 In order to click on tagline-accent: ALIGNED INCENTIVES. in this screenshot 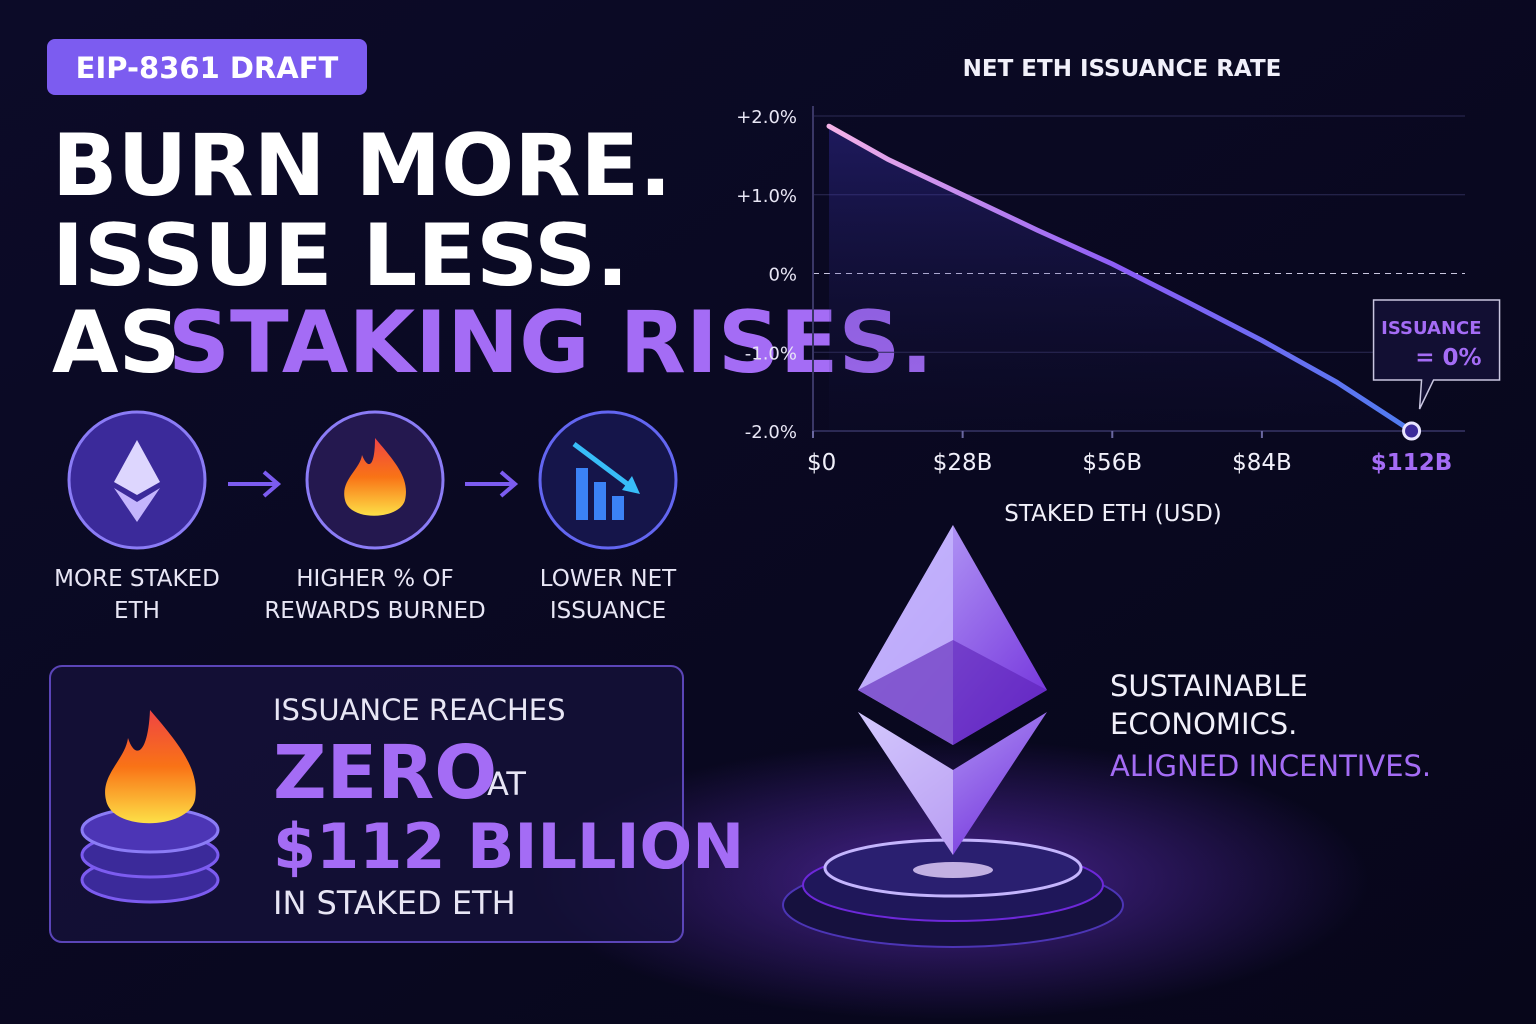, I will do `click(1270, 766)`.